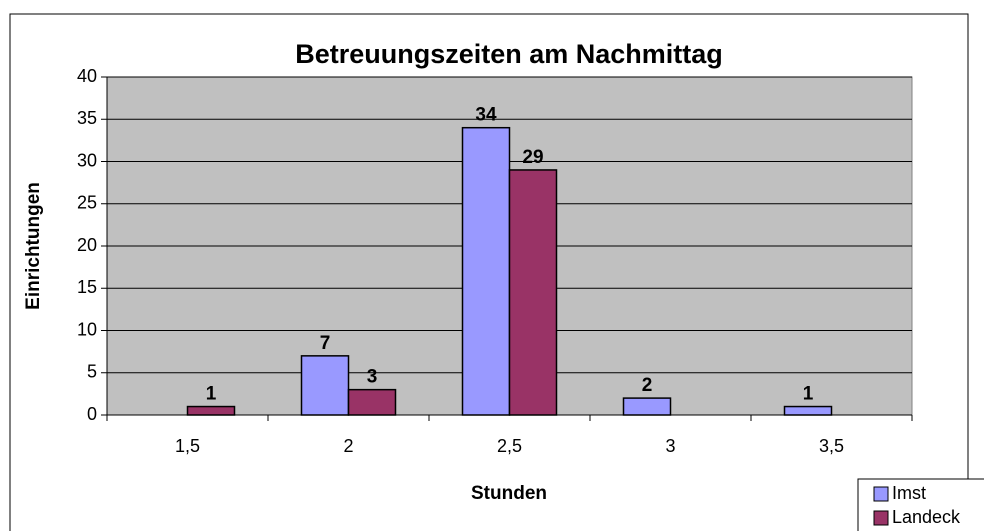  What do you see at coordinates (926, 517) in the screenshot?
I see `legend-label: Landeck` at bounding box center [926, 517].